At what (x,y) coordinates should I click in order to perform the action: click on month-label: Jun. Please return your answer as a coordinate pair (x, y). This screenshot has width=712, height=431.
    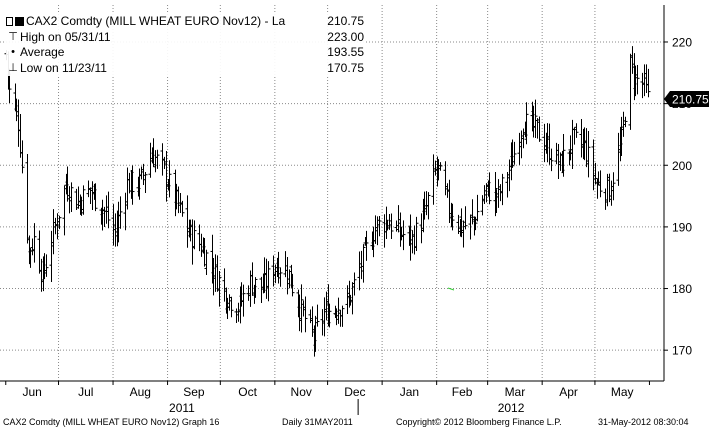
    Looking at the image, I should click on (31, 392).